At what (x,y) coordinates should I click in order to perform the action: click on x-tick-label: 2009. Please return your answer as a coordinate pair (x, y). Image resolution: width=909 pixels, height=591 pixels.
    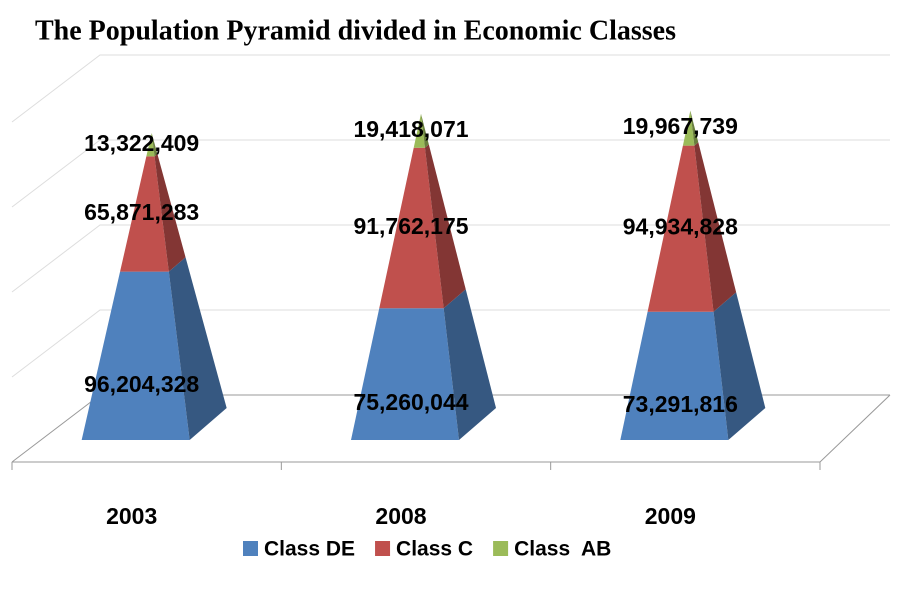
    Looking at the image, I should click on (670, 516).